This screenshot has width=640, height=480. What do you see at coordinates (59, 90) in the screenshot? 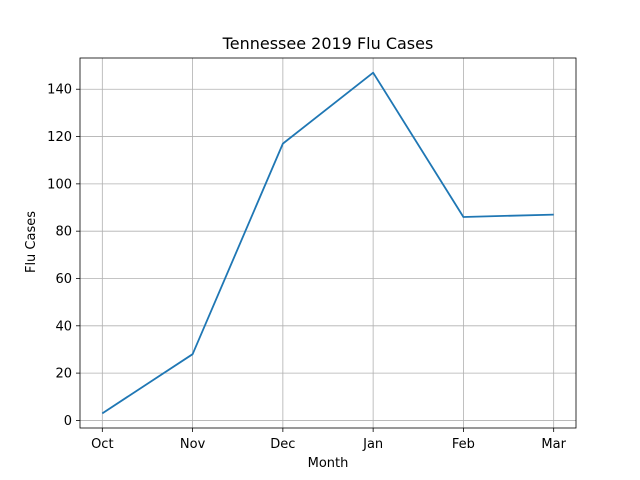
I see `y-tick-label: 140` at bounding box center [59, 90].